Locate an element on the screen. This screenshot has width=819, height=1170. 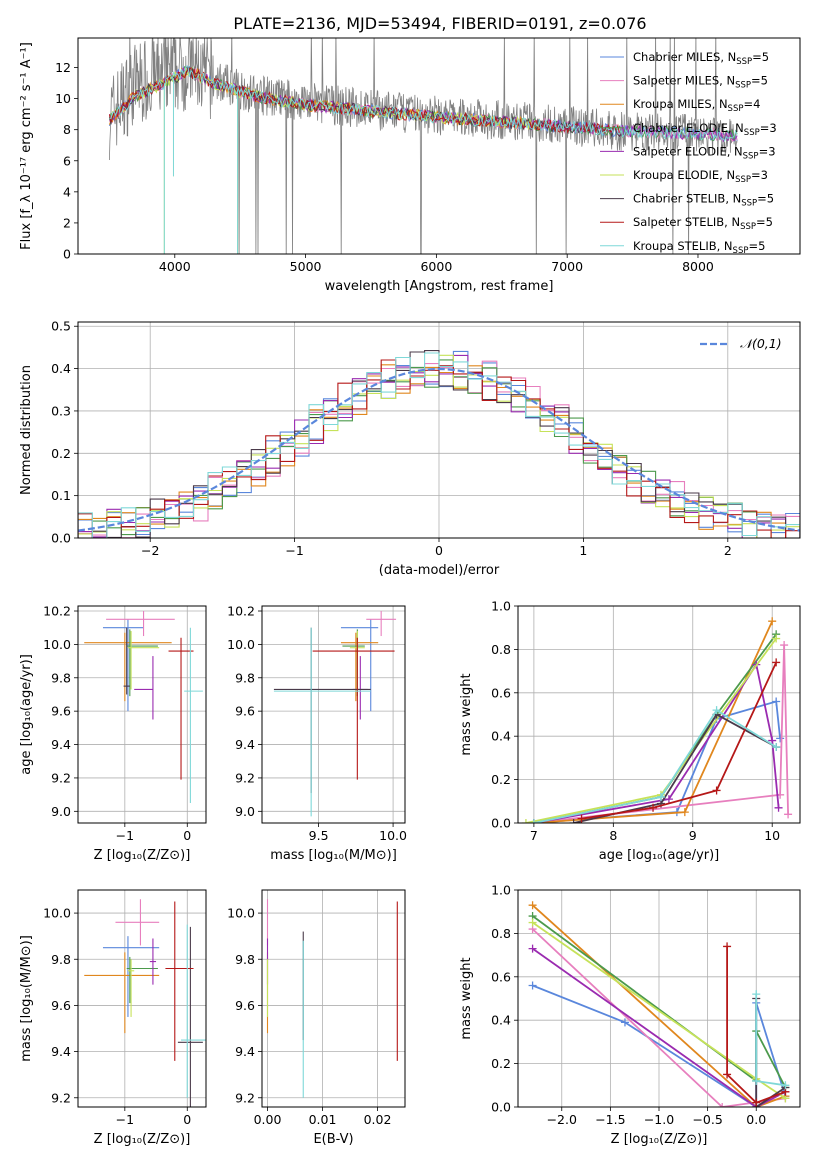
y-tick-label: 0.2 is located at coordinates (501, 779).